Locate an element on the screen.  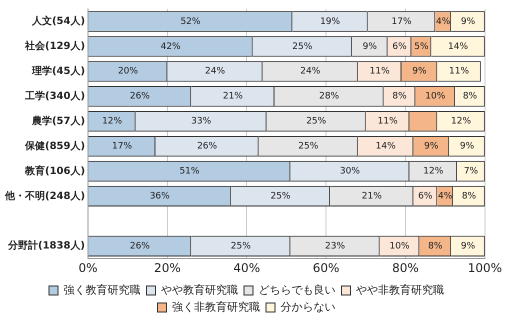
legend-label: やや教育研究職 is located at coordinates (199, 289).